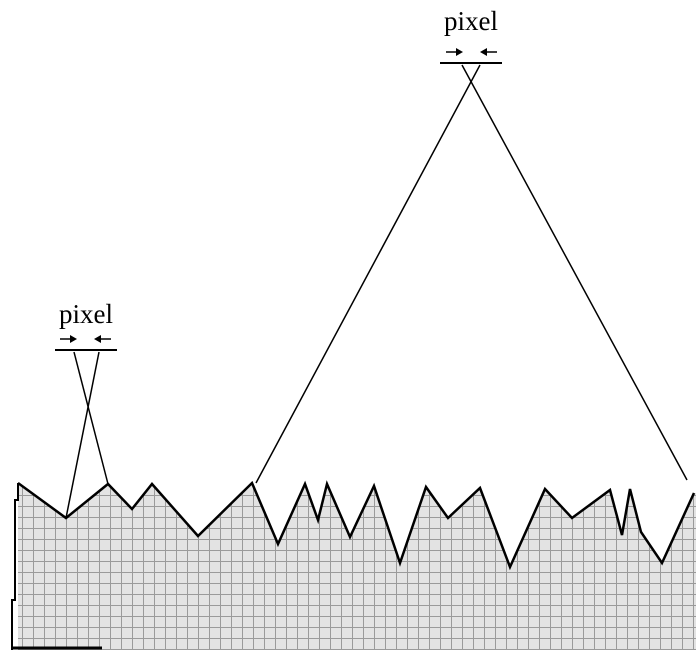  Describe the element at coordinates (15, 566) in the screenshot. I see `surface-left-edge` at that location.